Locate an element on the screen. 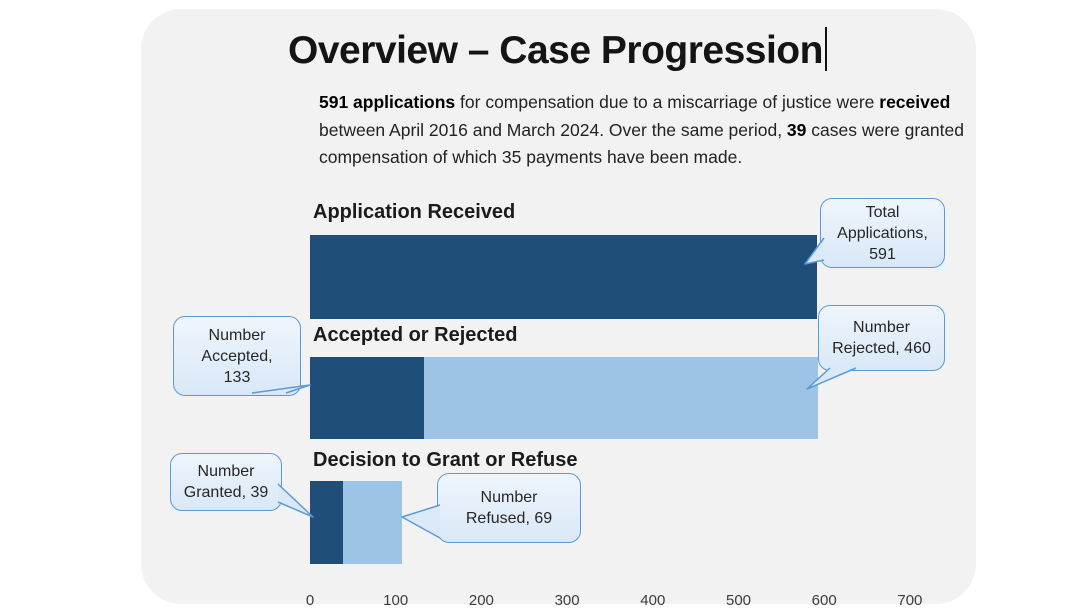 Image resolution: width=1080 pixels, height=609 pixels. page-title: Overview – Case Progression is located at coordinates (557, 50).